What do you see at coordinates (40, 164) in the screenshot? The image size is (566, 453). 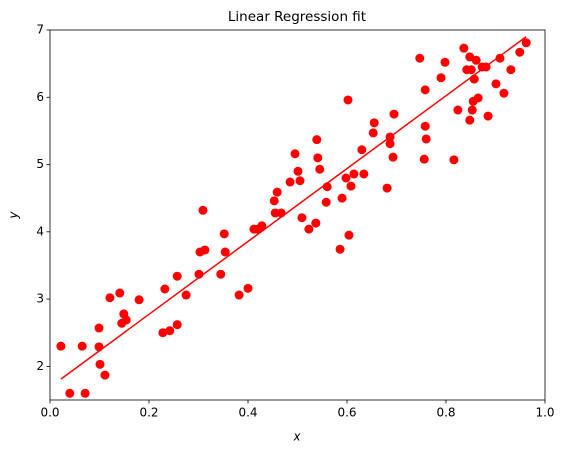 I see `y-tick-label: 5` at bounding box center [40, 164].